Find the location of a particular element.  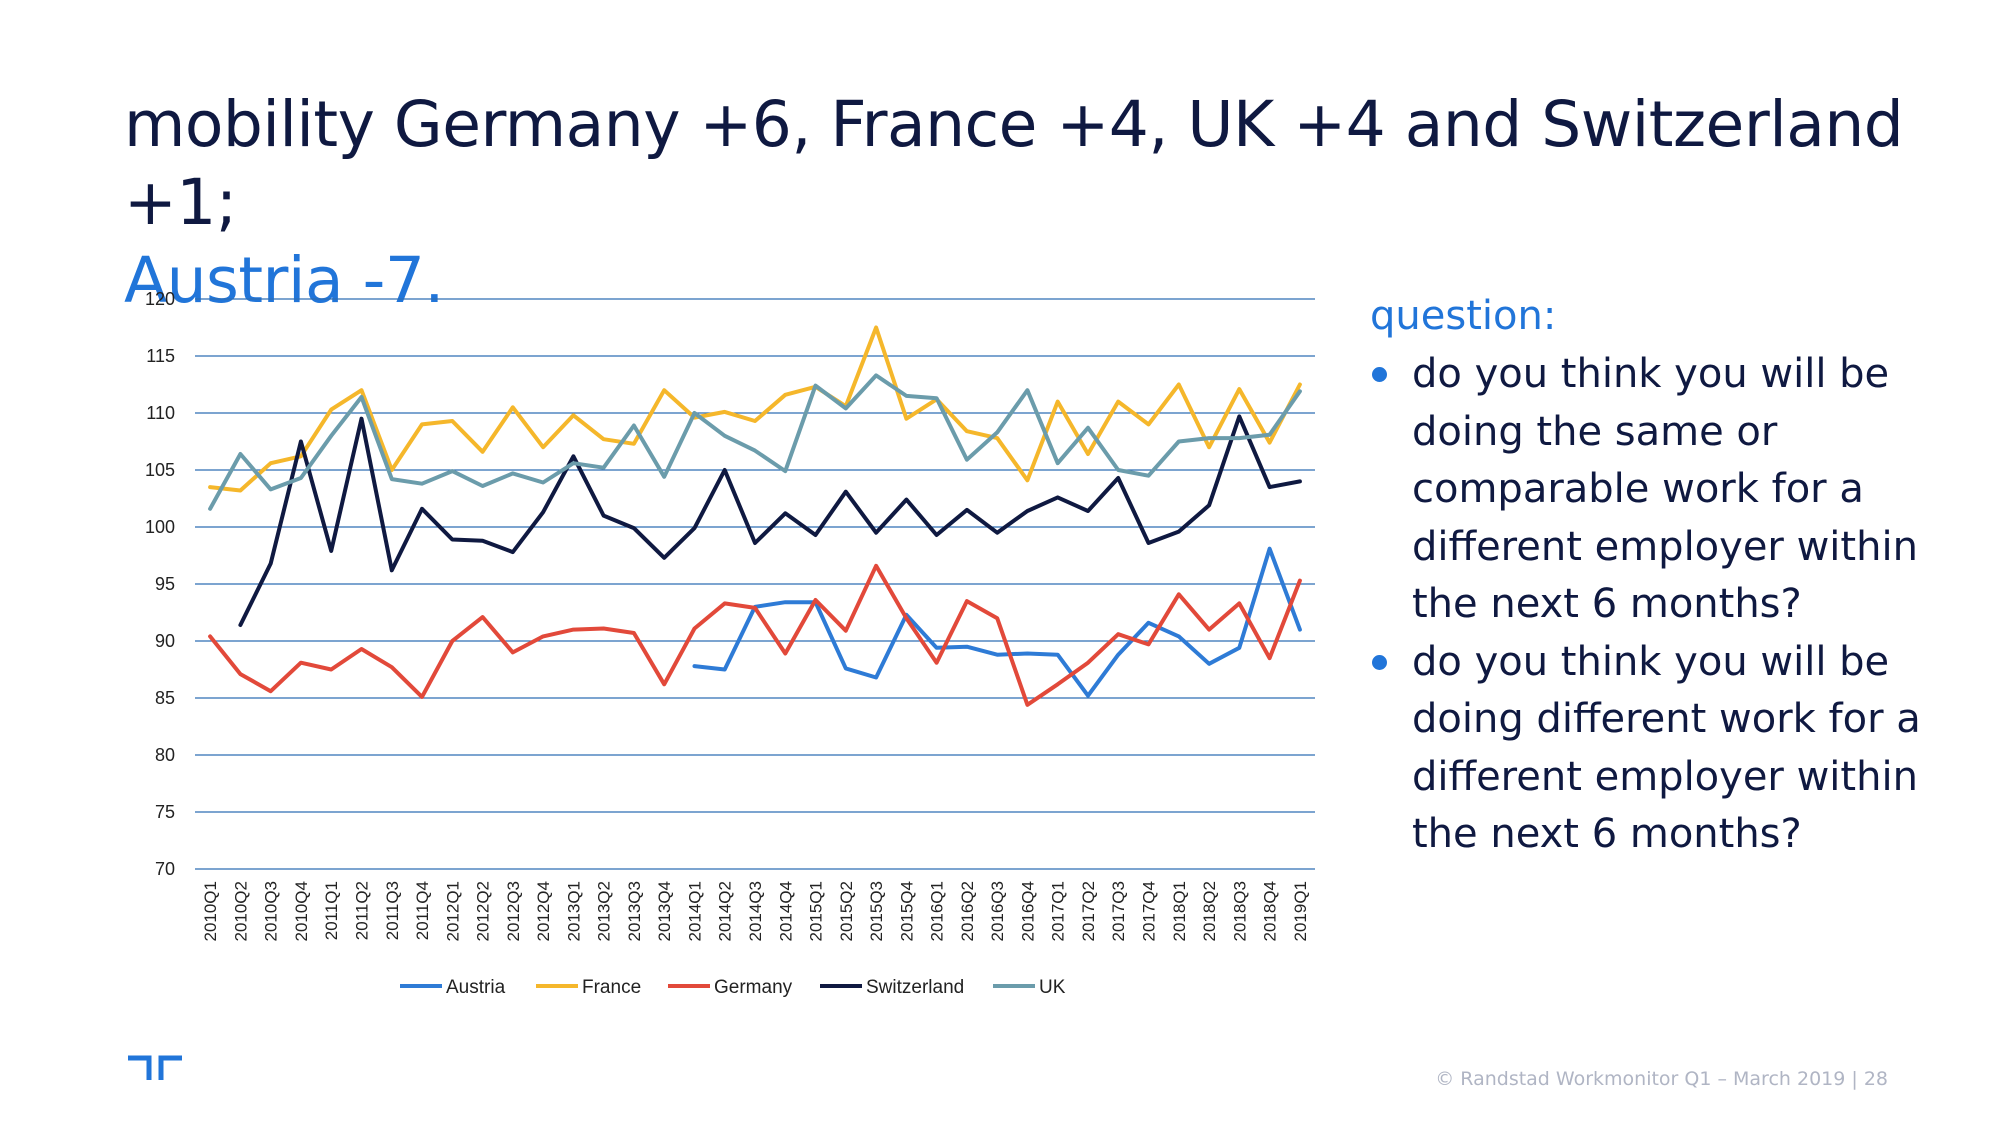

x-tick-label: 2011Q1 is located at coordinates (331, 910).